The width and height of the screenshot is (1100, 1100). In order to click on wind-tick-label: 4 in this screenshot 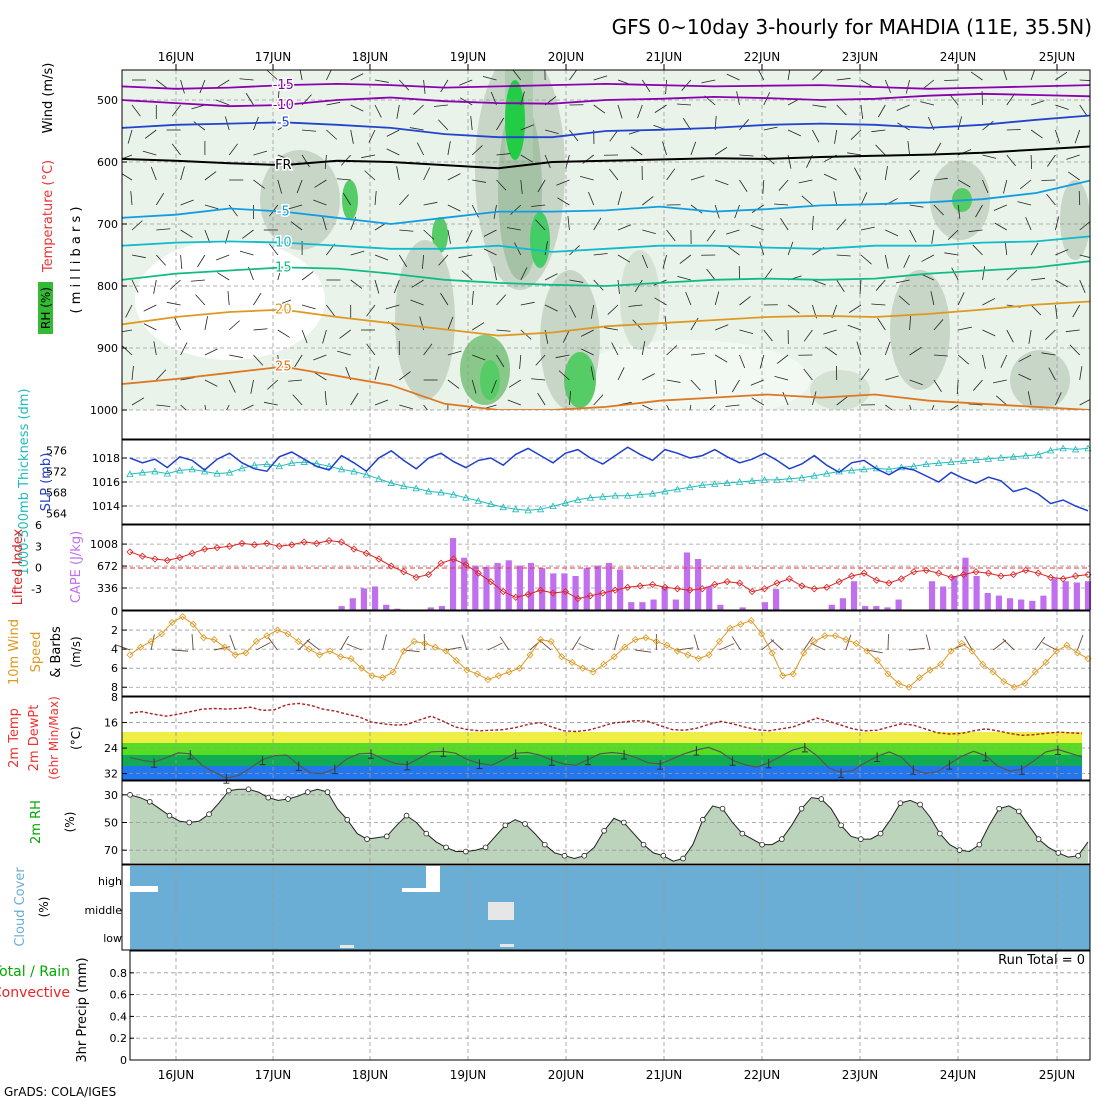, I will do `click(114, 649)`.